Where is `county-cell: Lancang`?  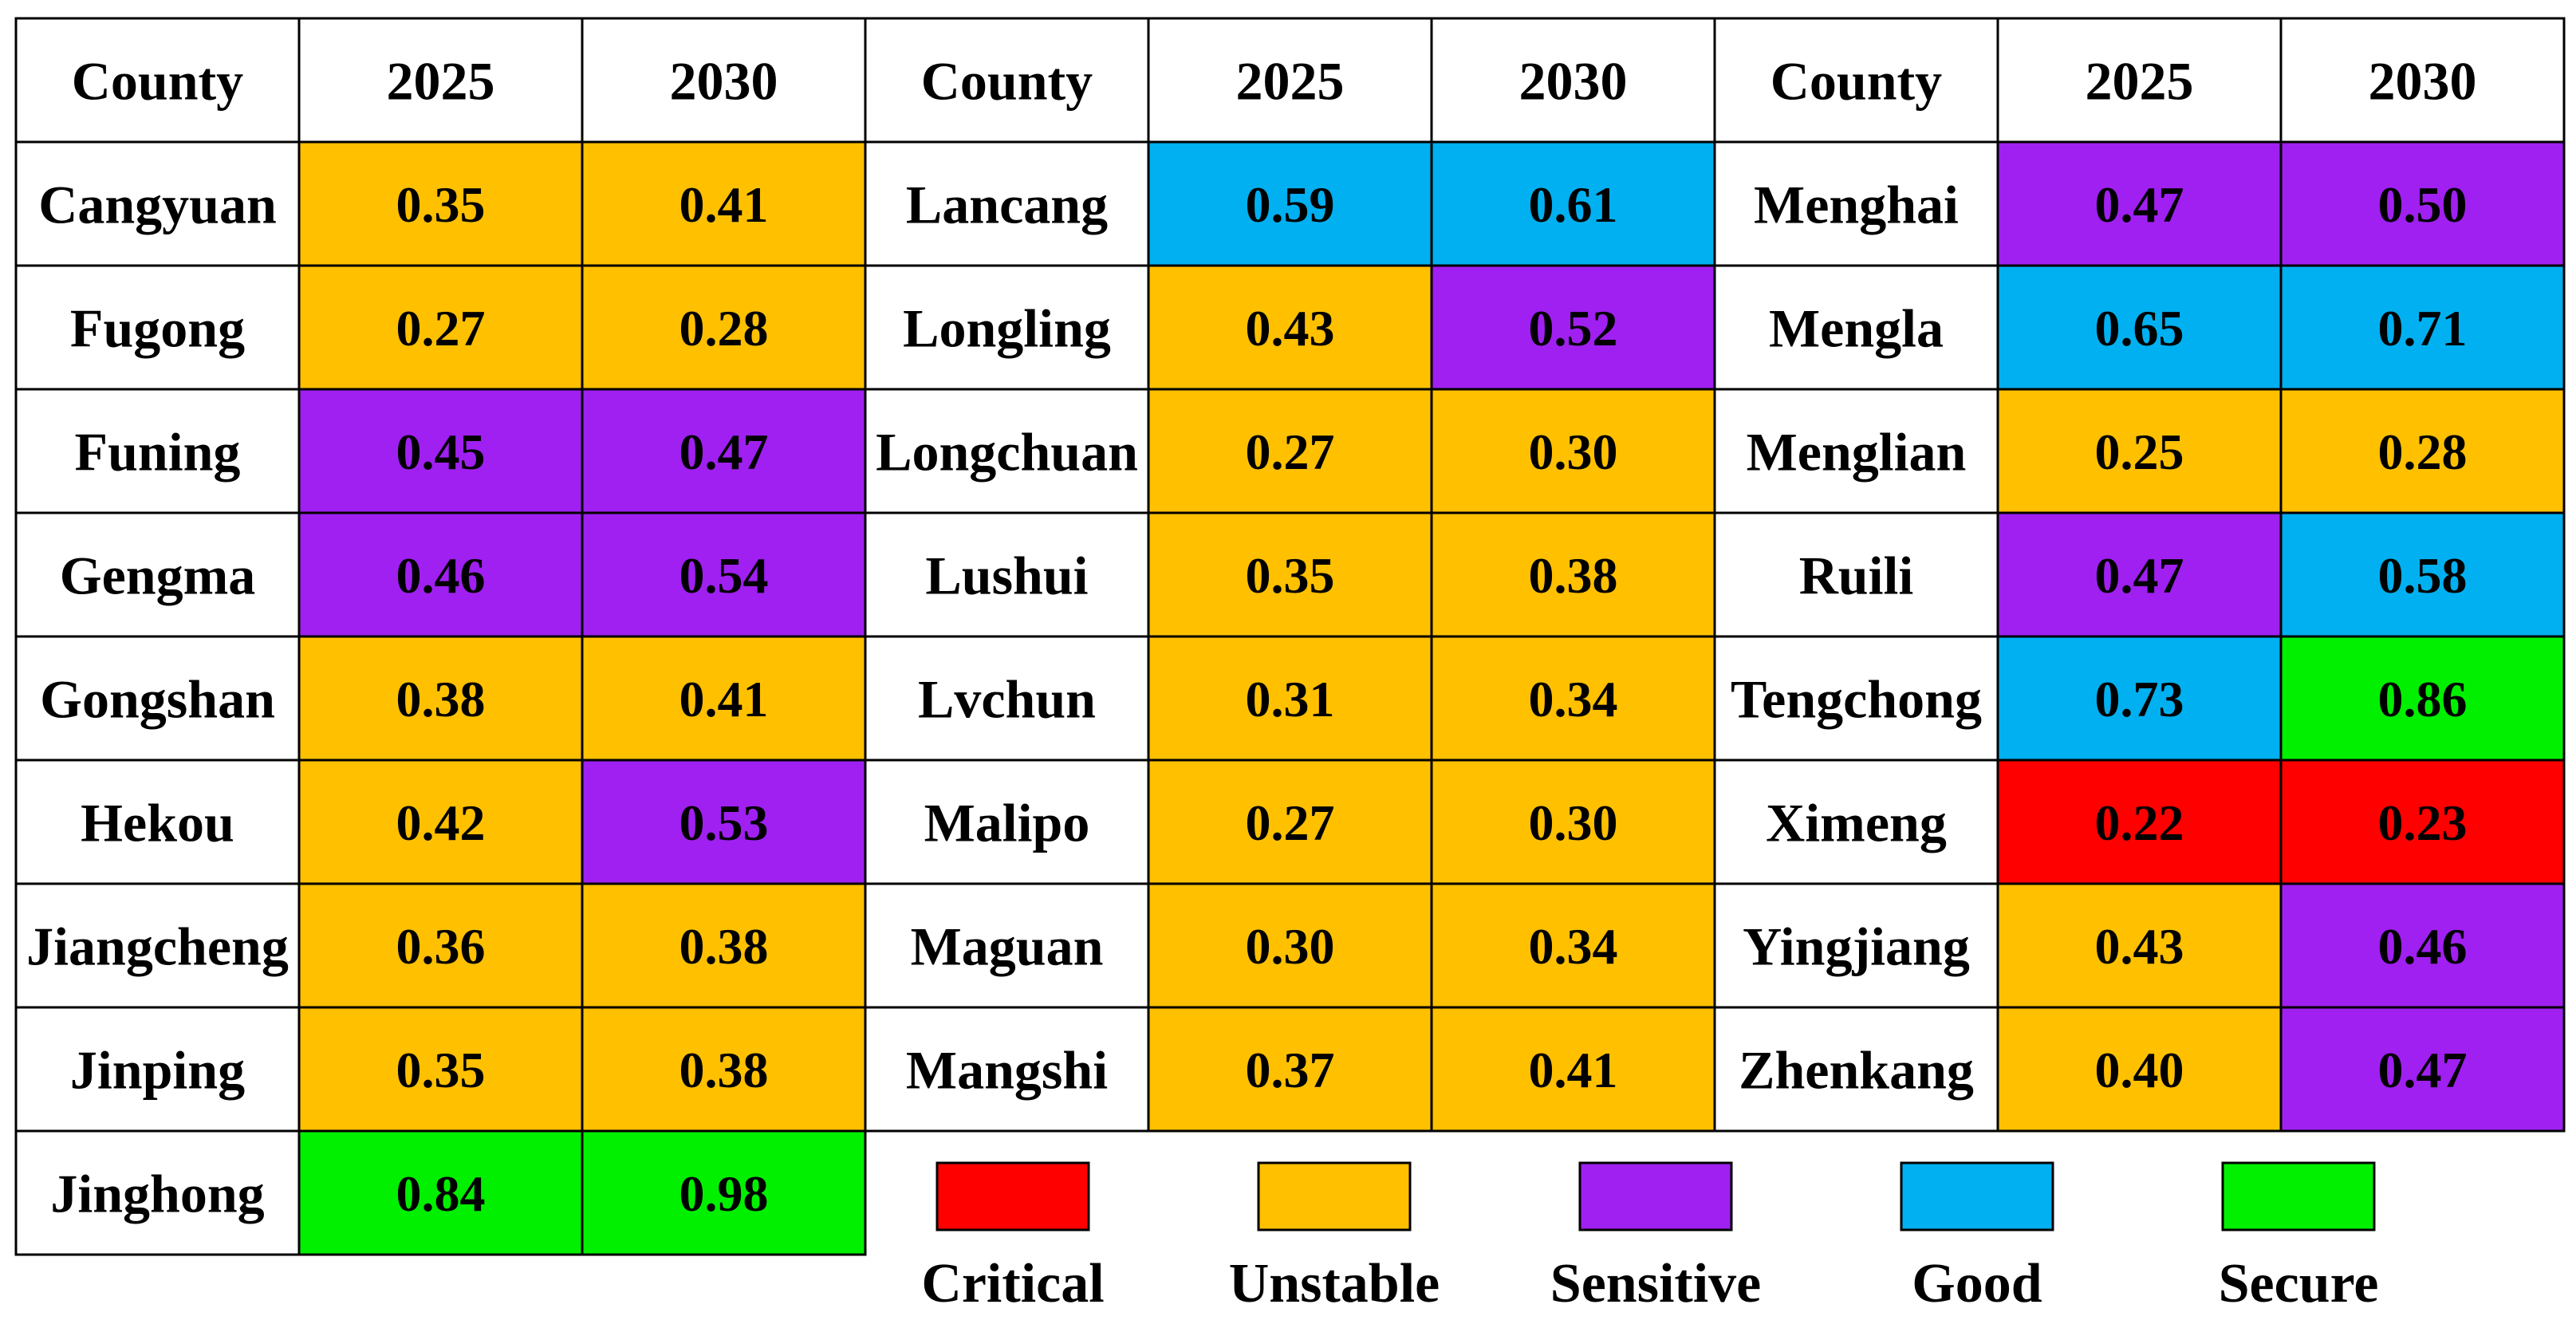
county-cell: Lancang is located at coordinates (1007, 204).